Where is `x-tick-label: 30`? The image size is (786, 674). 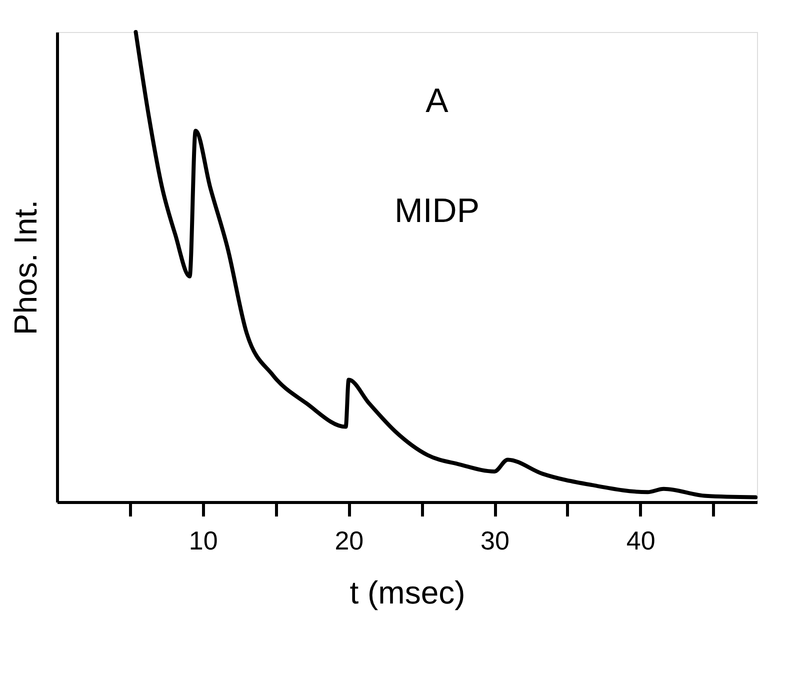
x-tick-label: 30 is located at coordinates (495, 541).